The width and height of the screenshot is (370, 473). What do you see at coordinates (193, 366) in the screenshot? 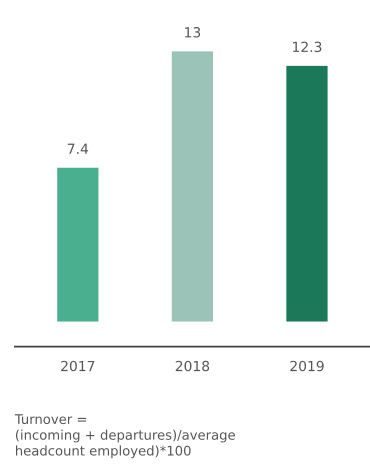
I see `x-tick-label: 2018` at bounding box center [193, 366].